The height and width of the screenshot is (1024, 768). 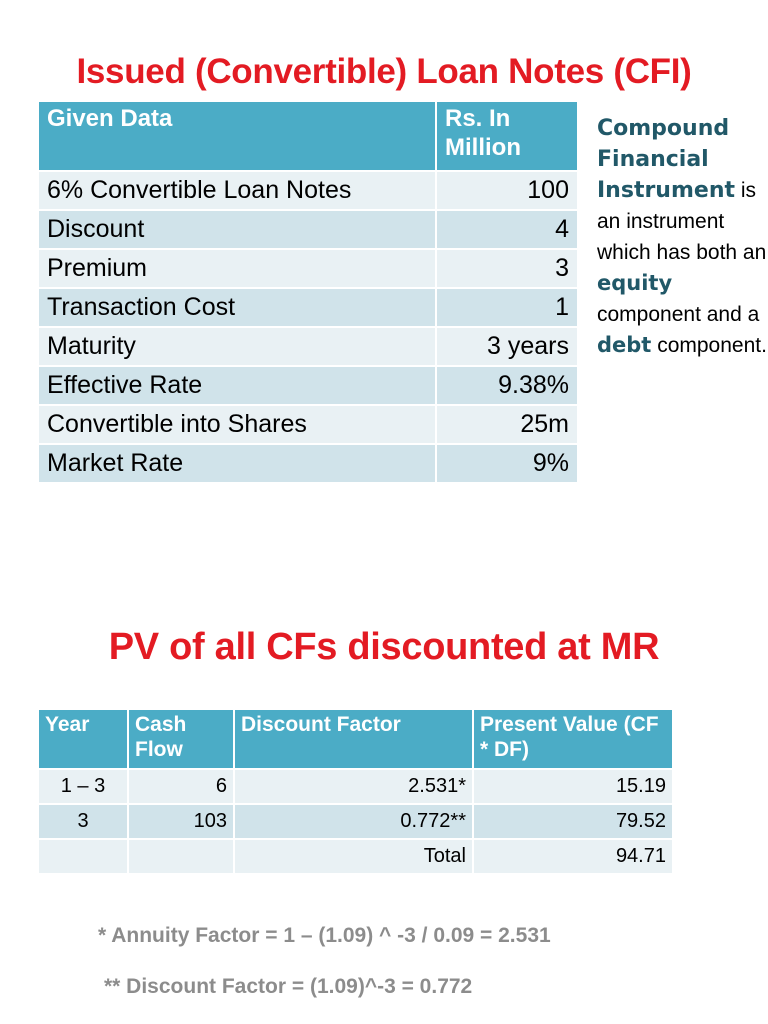 I want to click on row-value: 9.38%, so click(x=506, y=385).